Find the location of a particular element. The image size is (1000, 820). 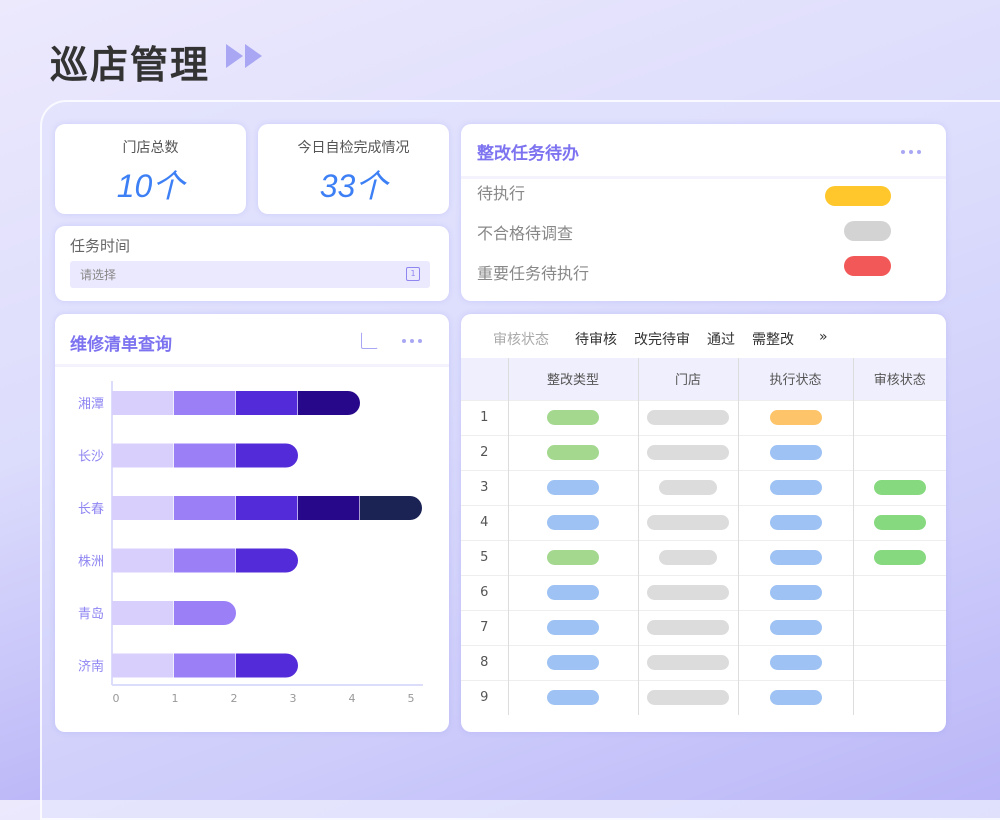

calendar-icon: 1 is located at coordinates (413, 274).